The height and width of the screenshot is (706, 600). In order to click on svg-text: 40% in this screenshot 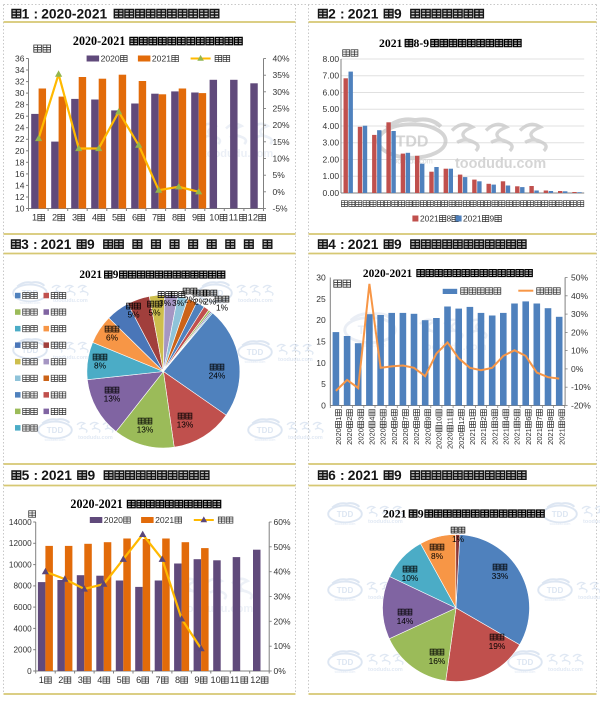, I will do `click(281, 59)`.